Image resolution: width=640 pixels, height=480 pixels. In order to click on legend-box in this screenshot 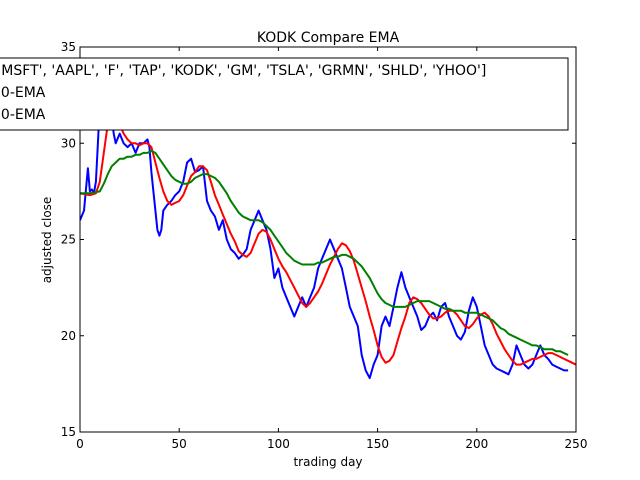, I will do `click(284, 94)`.